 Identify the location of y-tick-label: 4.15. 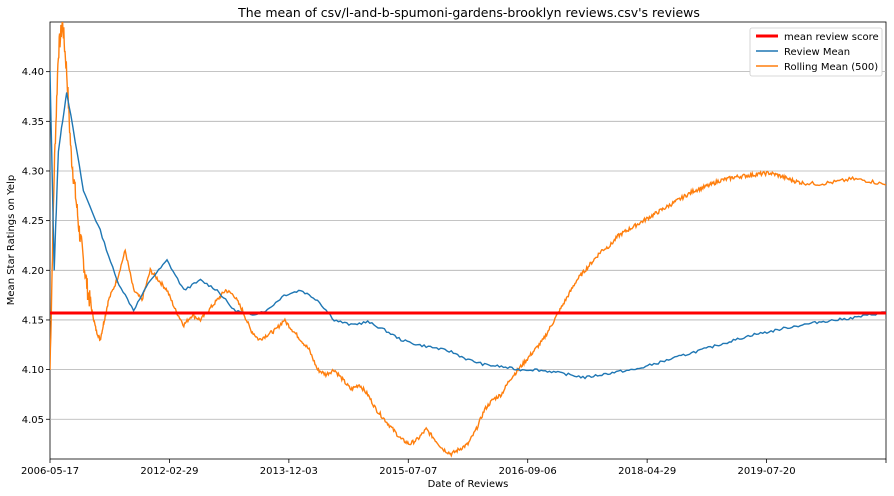
(33, 320).